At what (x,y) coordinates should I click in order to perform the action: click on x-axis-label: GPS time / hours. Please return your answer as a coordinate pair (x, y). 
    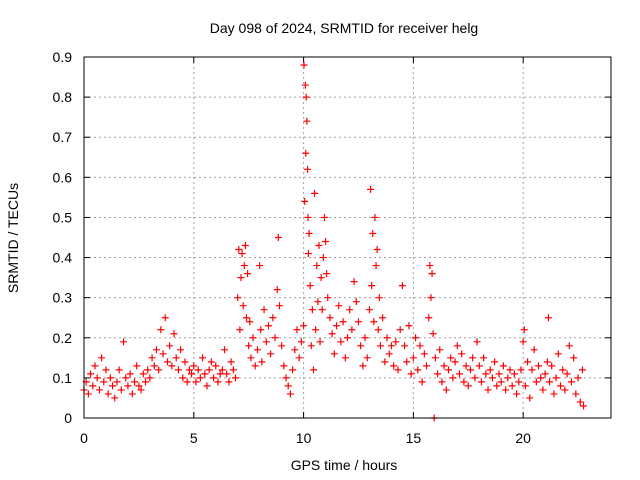
    Looking at the image, I should click on (344, 465).